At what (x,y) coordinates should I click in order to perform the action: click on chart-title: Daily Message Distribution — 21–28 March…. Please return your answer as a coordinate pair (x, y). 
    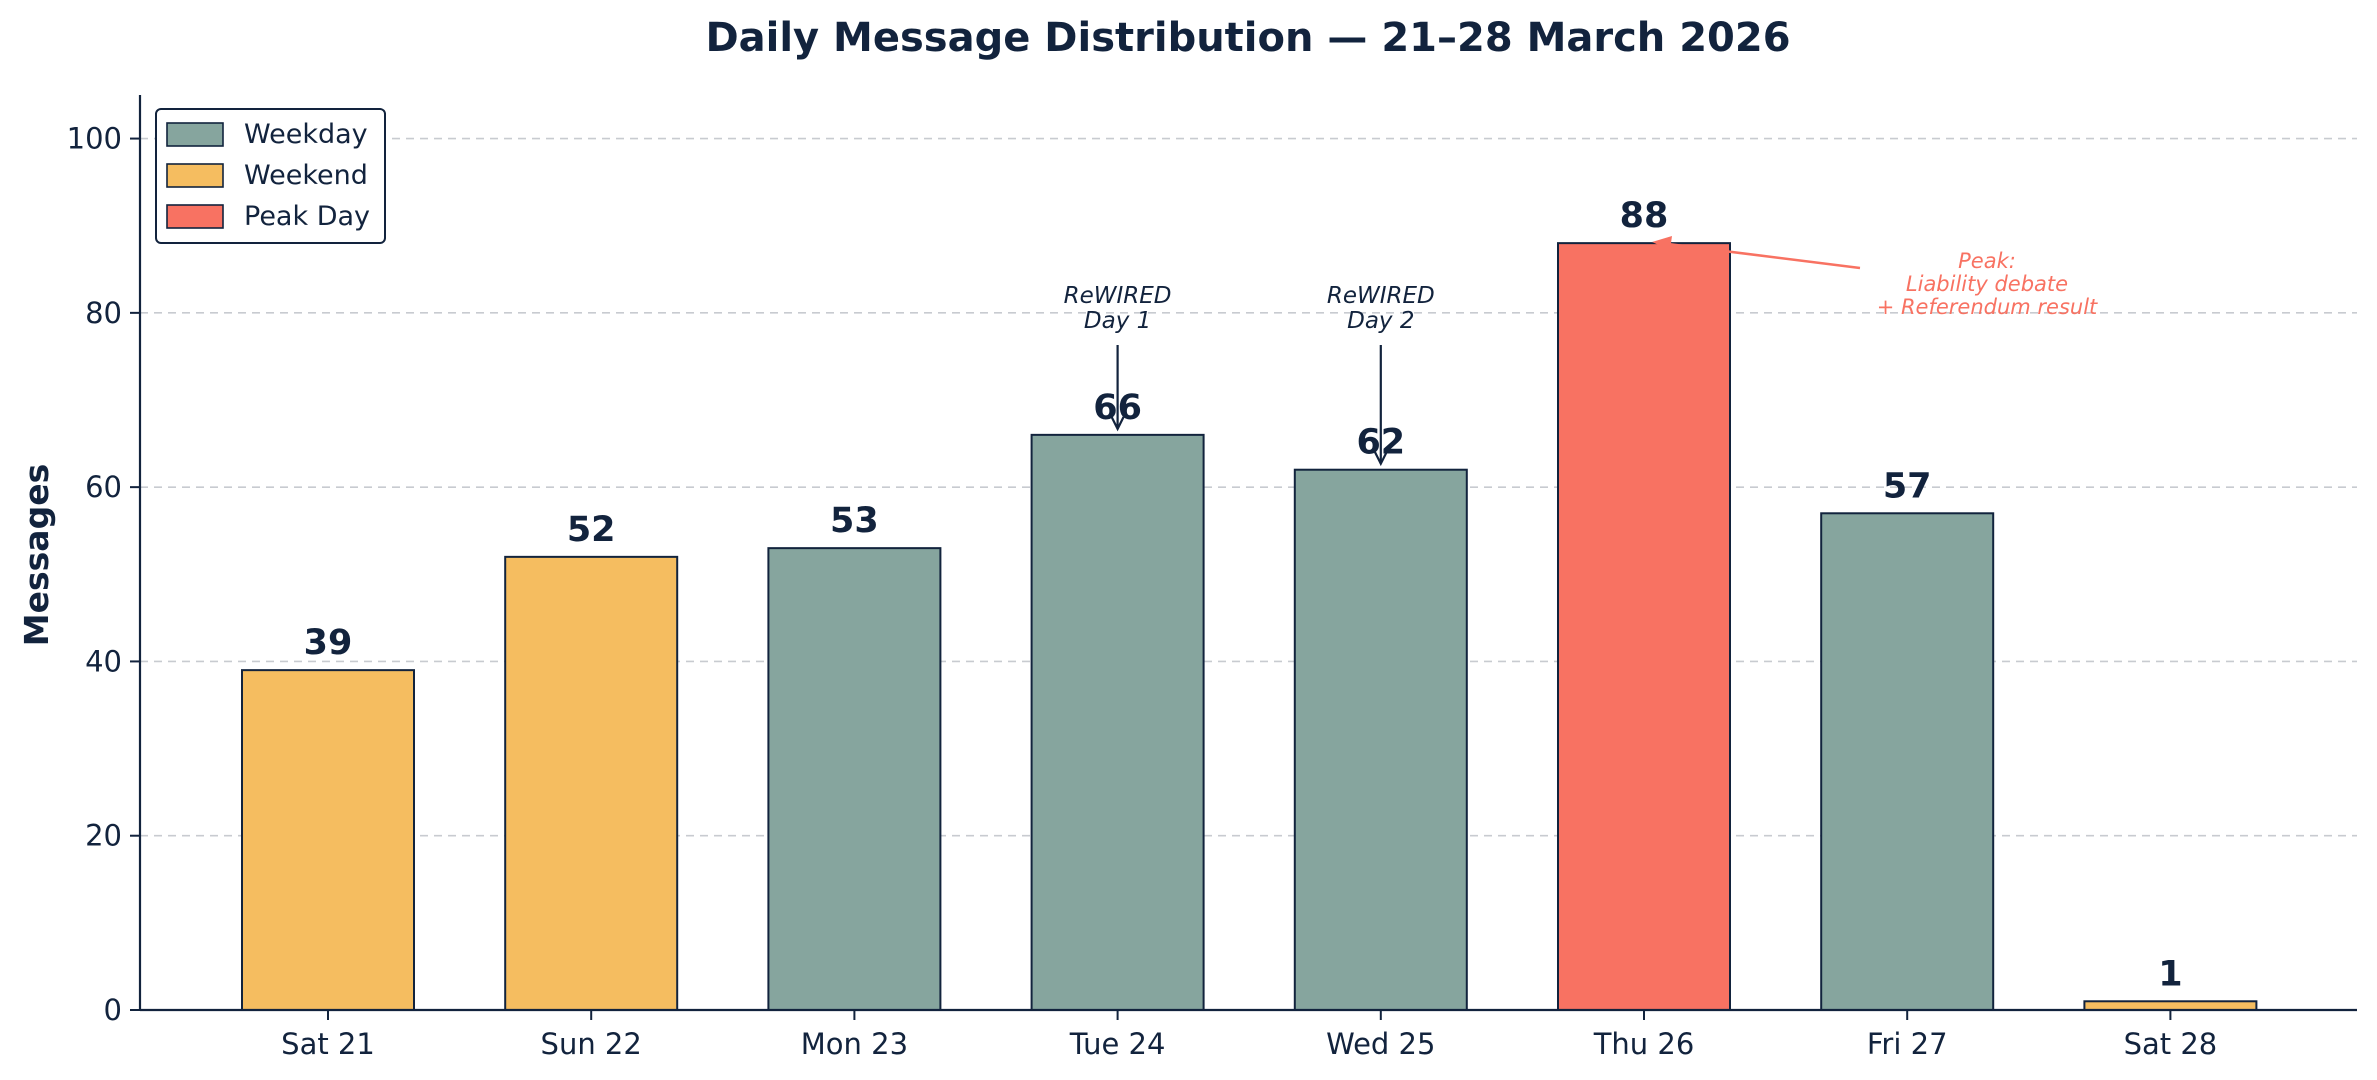
    Looking at the image, I should click on (1247, 38).